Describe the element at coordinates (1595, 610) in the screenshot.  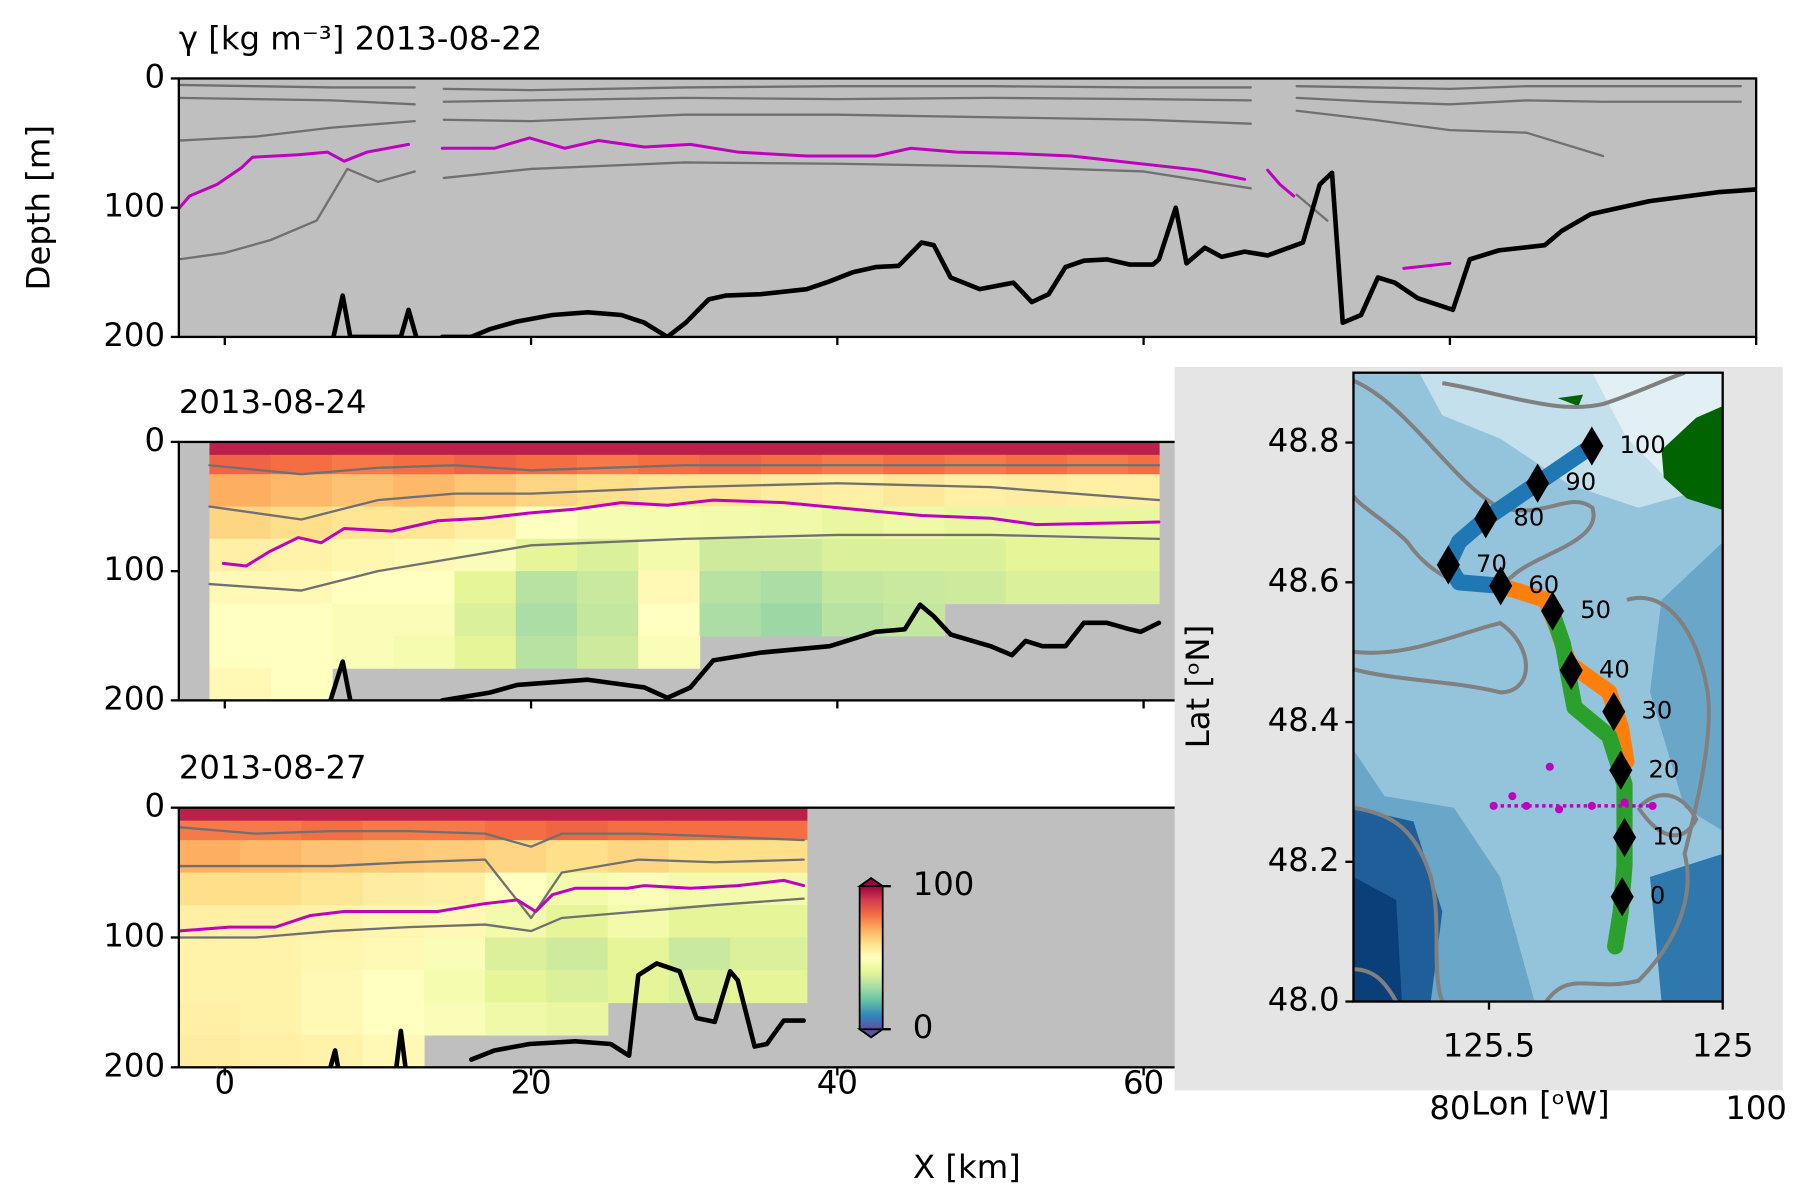
I see `distance-label: 50` at that location.